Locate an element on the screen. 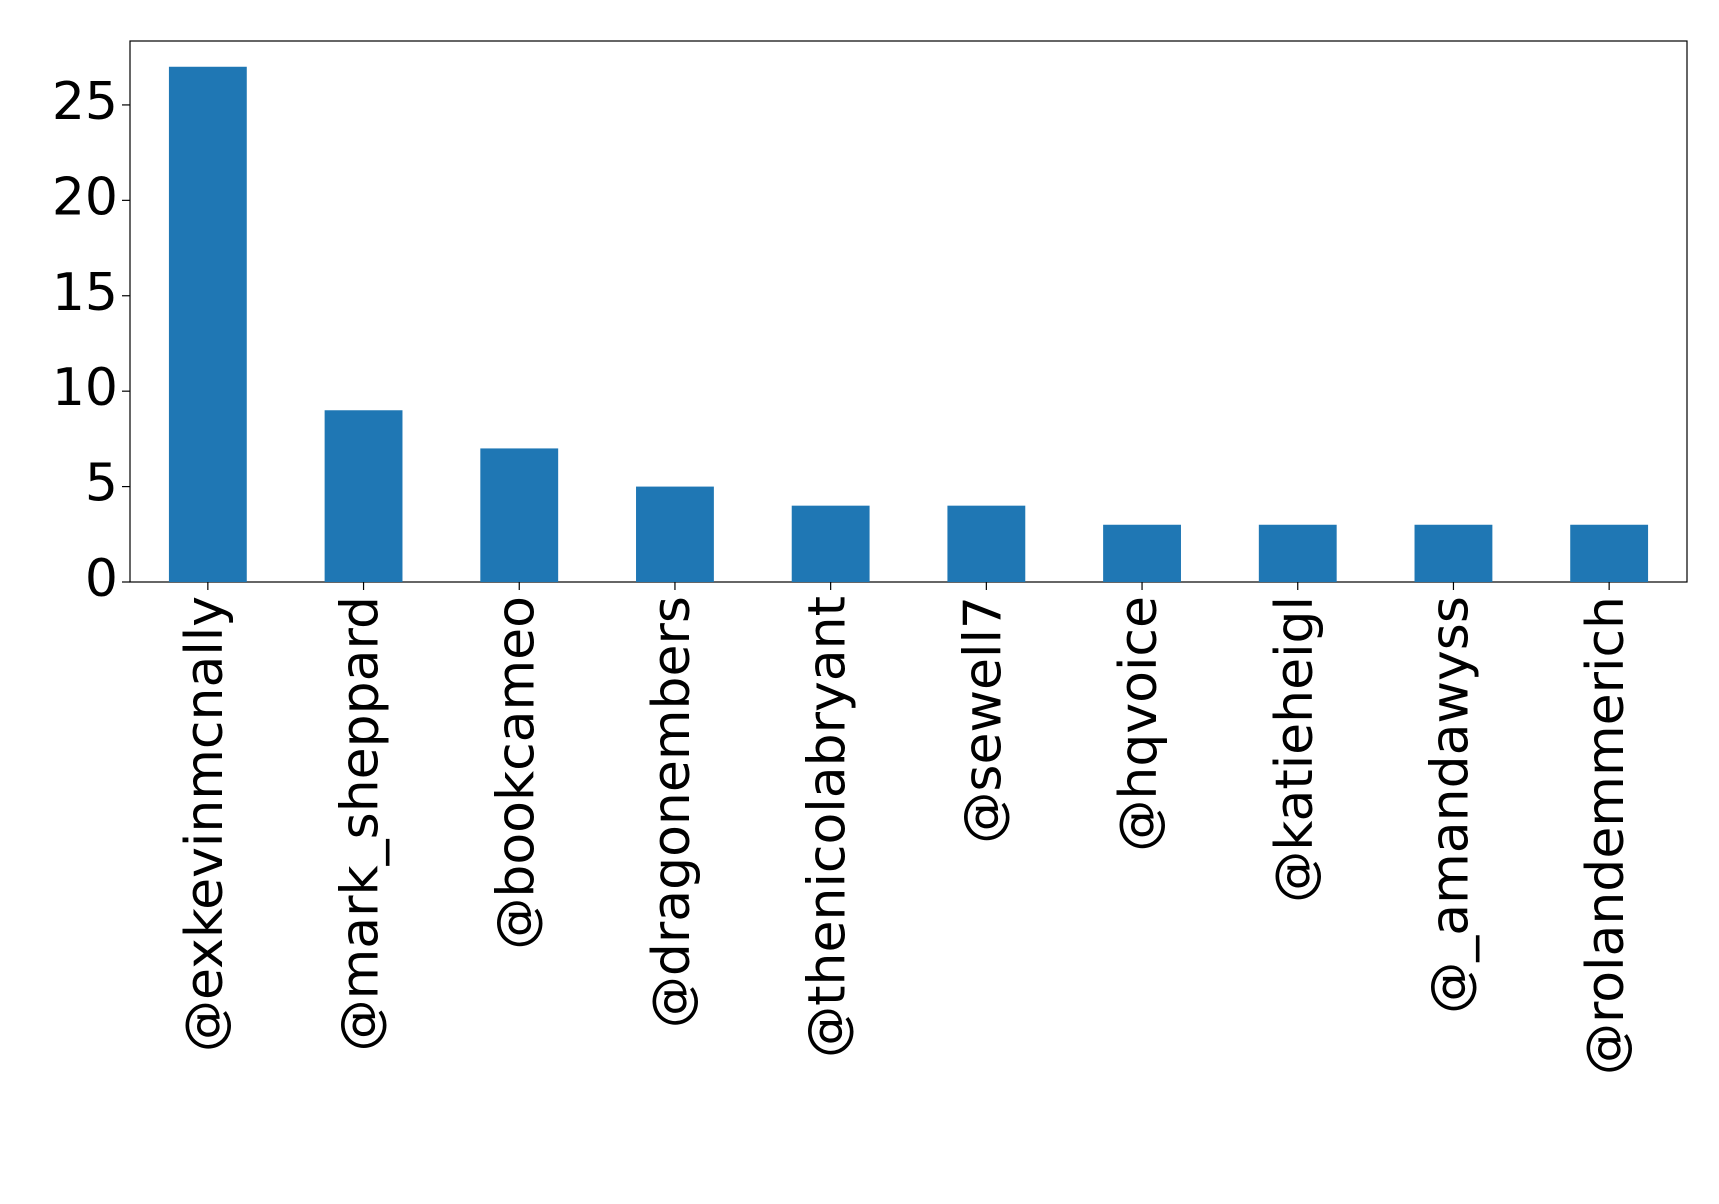 This screenshot has width=1719, height=1204. y-tick-label: 20 is located at coordinates (85, 197).